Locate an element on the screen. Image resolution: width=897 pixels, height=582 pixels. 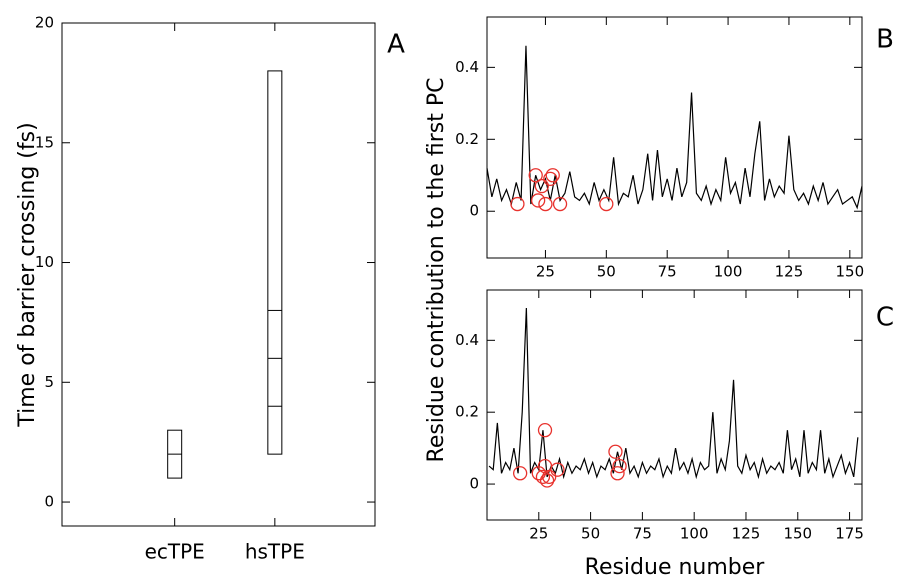
x-tick-label: 175 is located at coordinates (849, 534).